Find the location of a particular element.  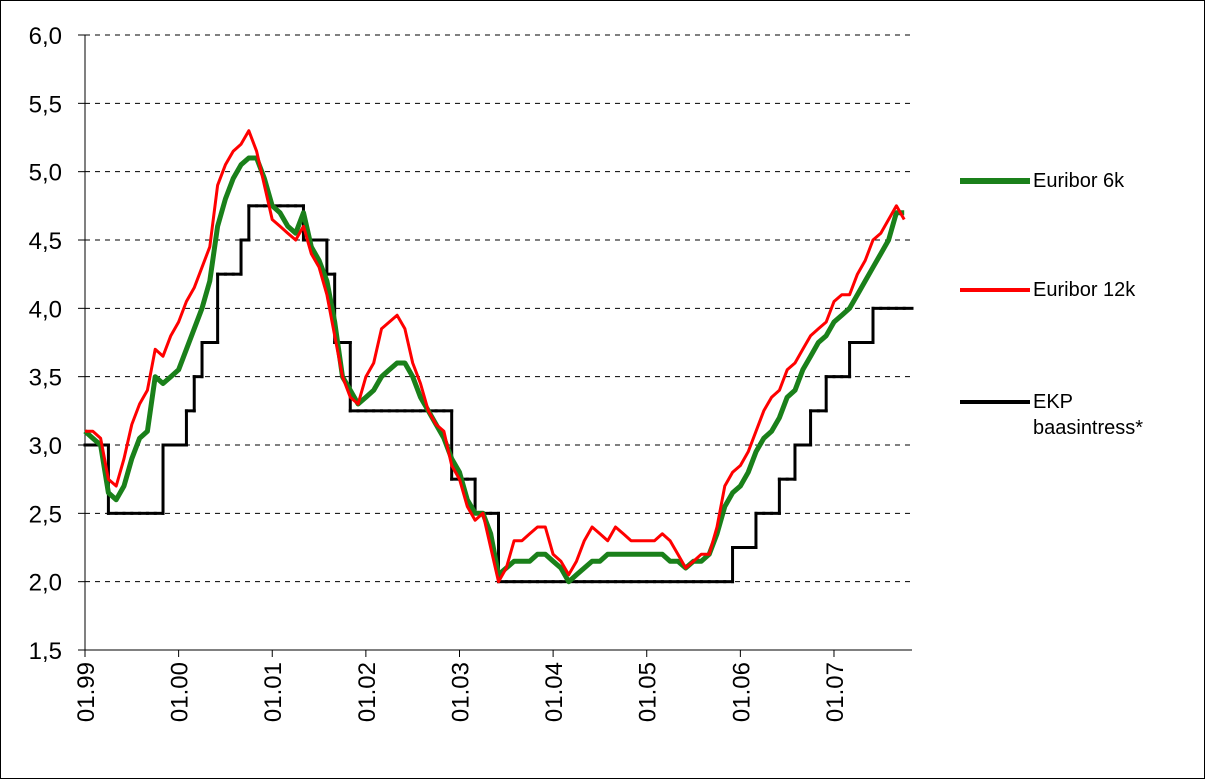

legend-label: Euribor 6k is located at coordinates (1079, 181).